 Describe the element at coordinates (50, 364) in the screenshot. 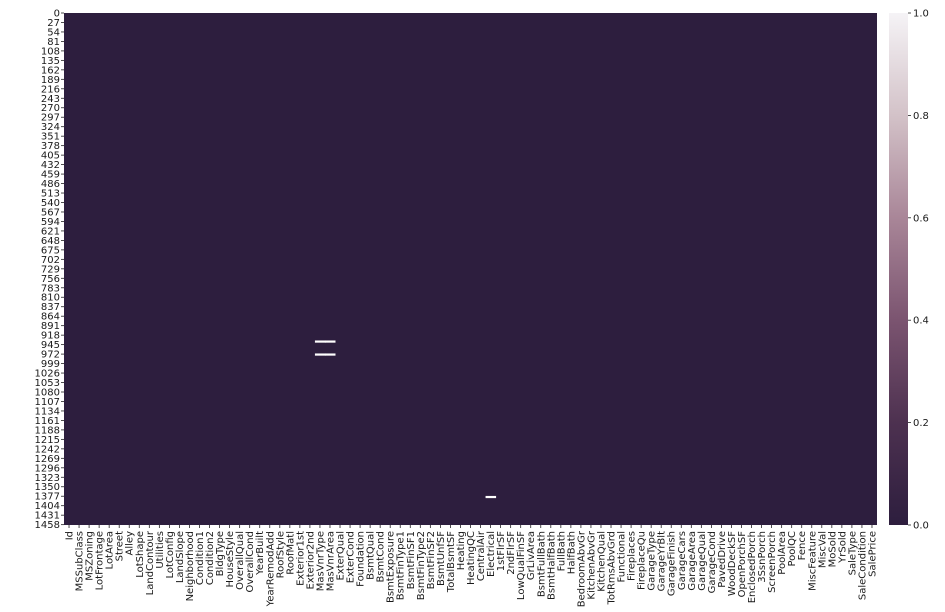

I see `y-tick-label: 999` at that location.